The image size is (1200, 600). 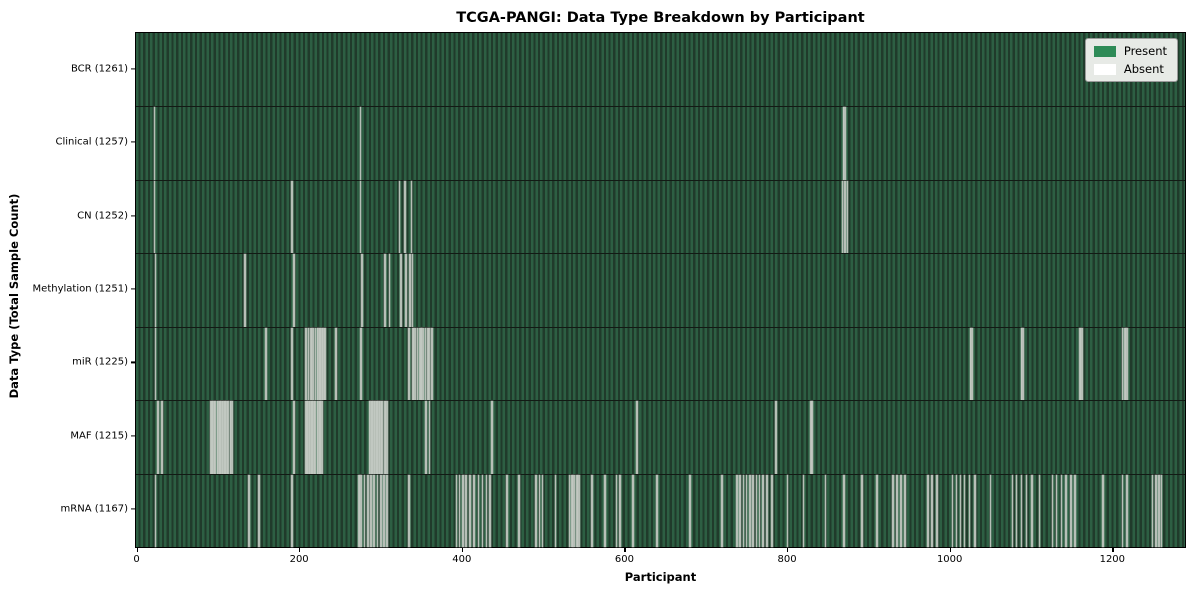 What do you see at coordinates (660, 143) in the screenshot?
I see `heatmap-row-clinical` at bounding box center [660, 143].